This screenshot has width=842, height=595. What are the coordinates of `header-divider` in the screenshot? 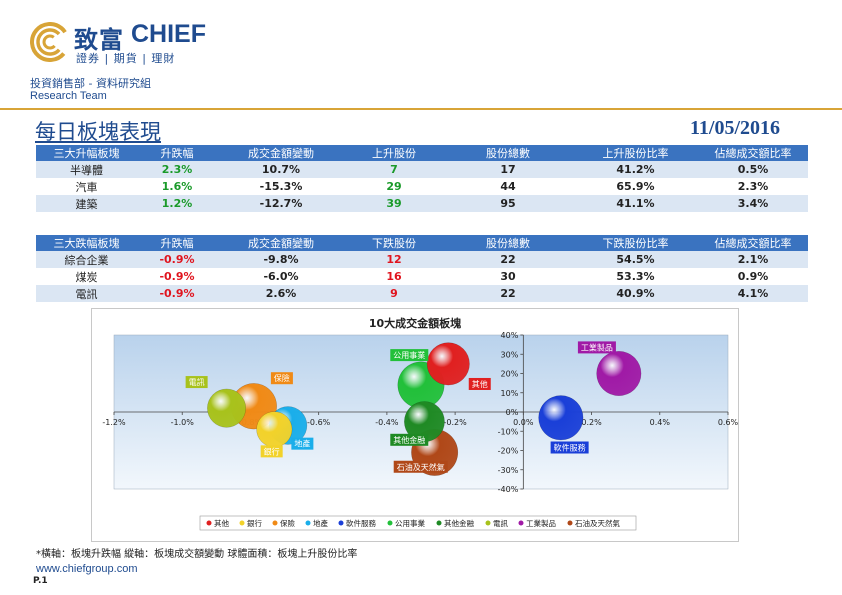 It's located at (421, 109).